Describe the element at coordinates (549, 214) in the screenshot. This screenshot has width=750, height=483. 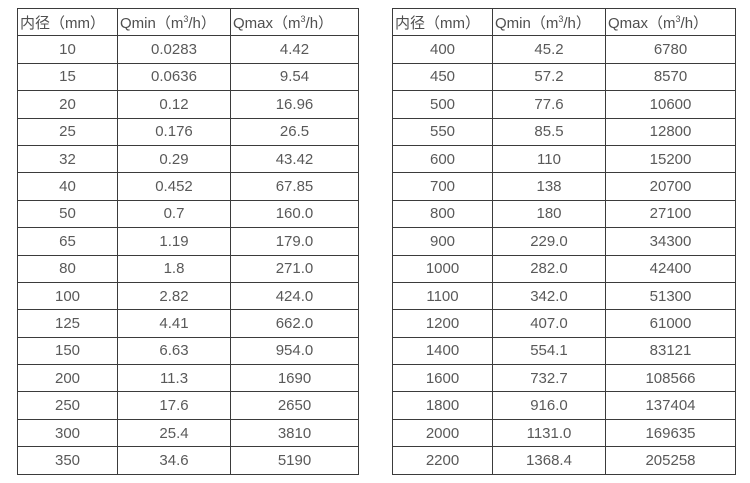
I see `table-cell: 180` at that location.